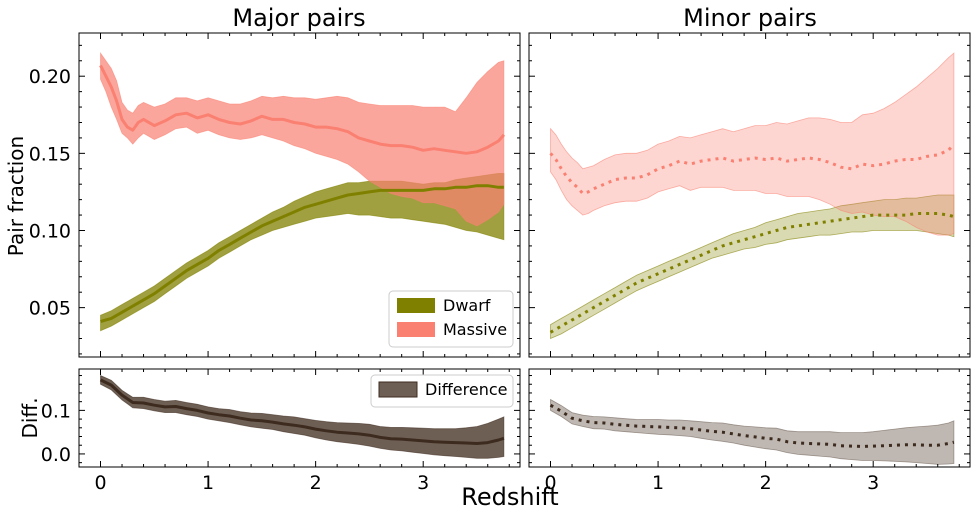 The width and height of the screenshot is (978, 517). I want to click on y-axis-label-diff: Diff., so click(30, 417).